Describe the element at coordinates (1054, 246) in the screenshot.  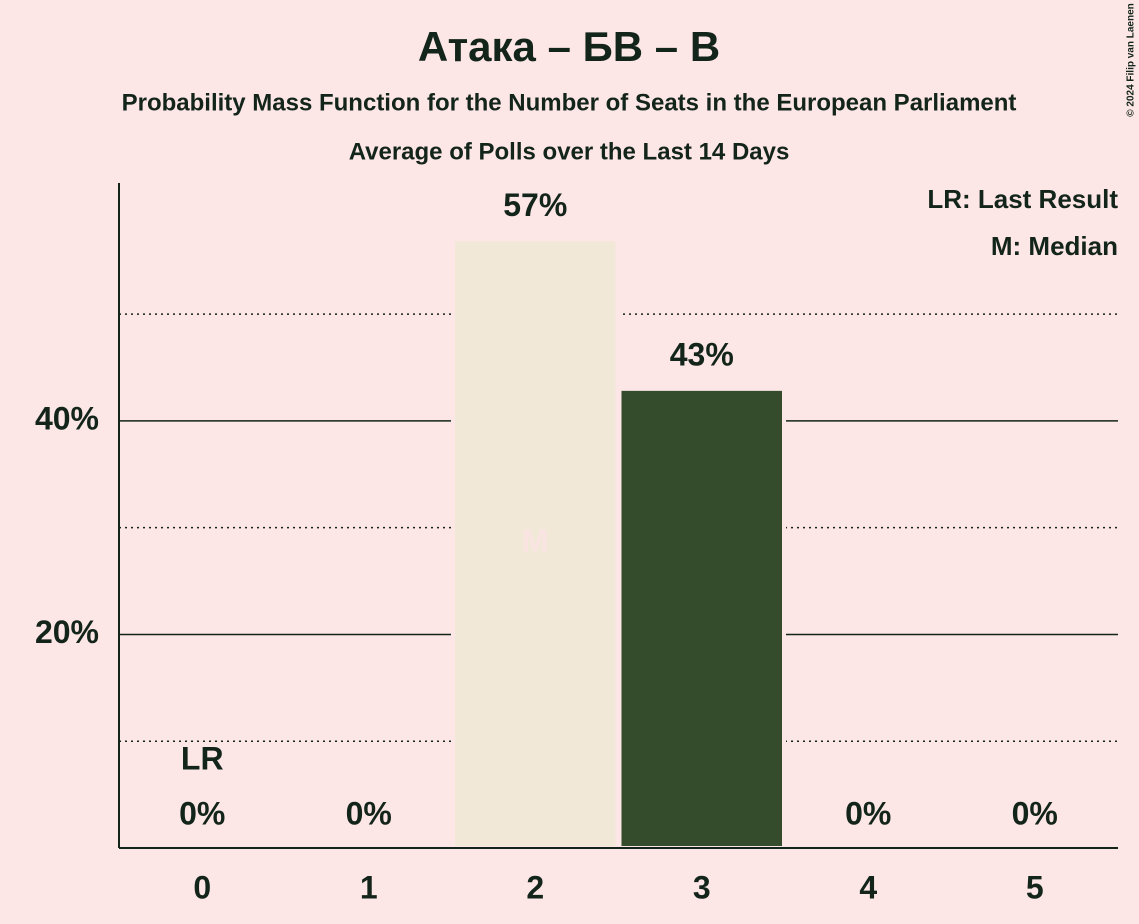
I see `legend-entry: M: Median` at that location.